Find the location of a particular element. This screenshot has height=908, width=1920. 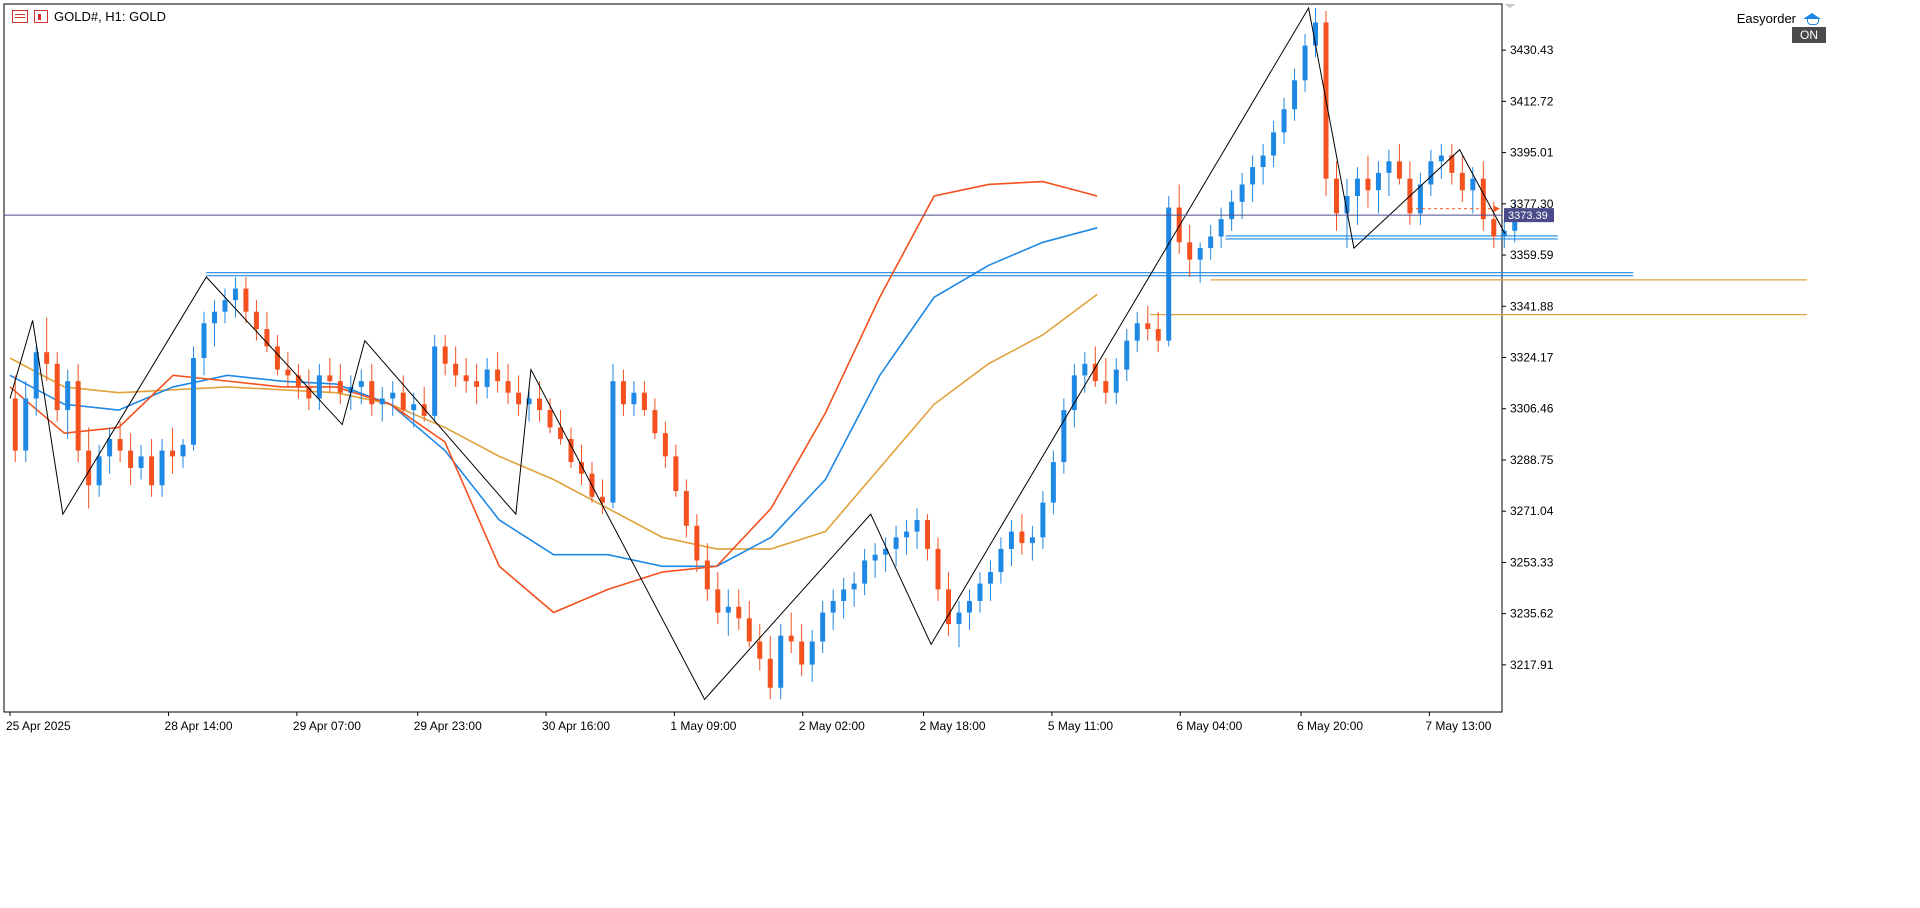

y-tick-label: 3324.17 is located at coordinates (1532, 358).